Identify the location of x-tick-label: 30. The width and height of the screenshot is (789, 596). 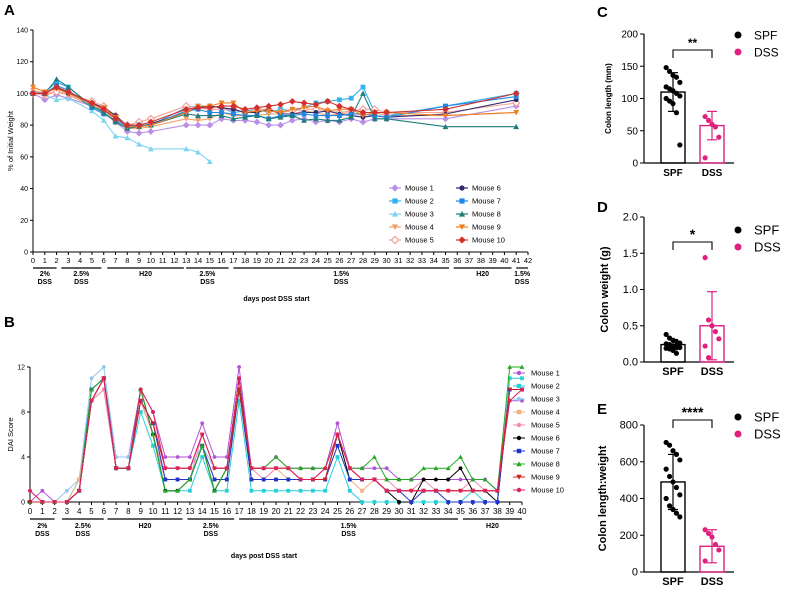
(386, 260).